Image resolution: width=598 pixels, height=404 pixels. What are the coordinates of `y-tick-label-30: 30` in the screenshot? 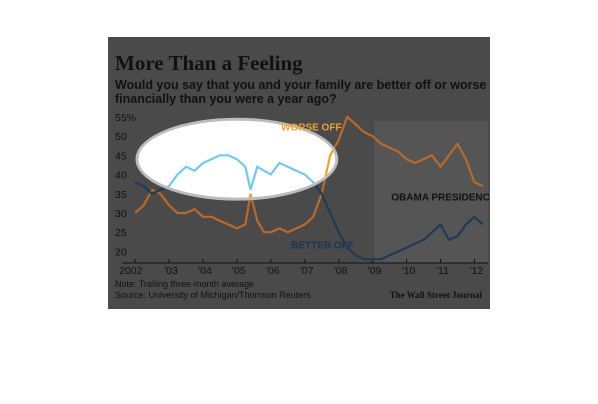 It's located at (121, 214).